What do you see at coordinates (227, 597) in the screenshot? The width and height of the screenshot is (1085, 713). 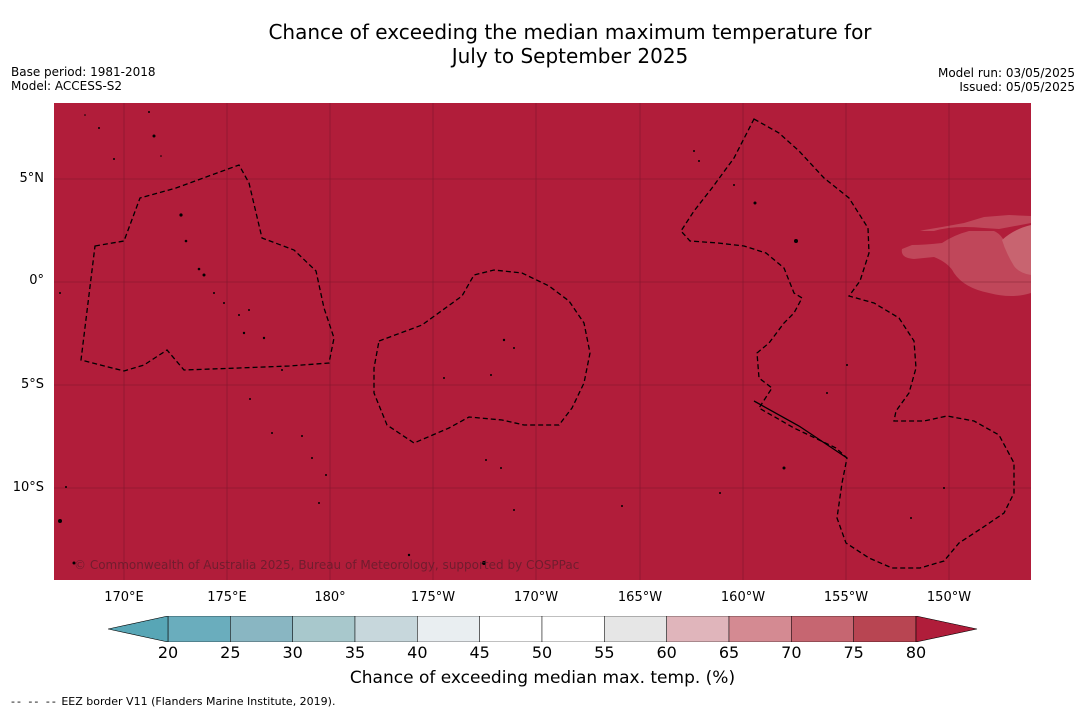 I see `lon-label-175e: 175°E` at bounding box center [227, 597].